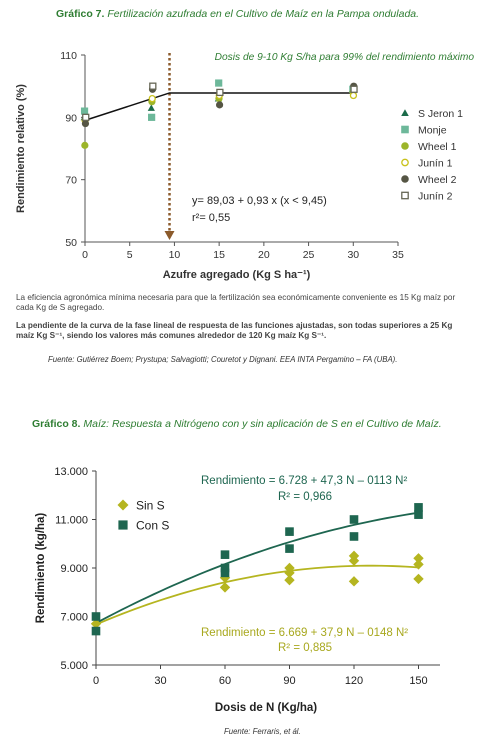  I want to click on y-axis-label: Rendimiento (kg/ha), so click(41, 568).